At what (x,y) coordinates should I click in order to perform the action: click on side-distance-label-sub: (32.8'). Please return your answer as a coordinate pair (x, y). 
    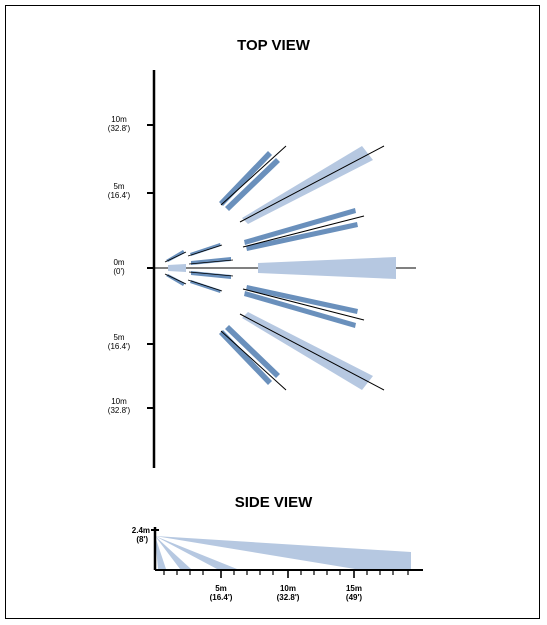
    Looking at the image, I should click on (288, 597).